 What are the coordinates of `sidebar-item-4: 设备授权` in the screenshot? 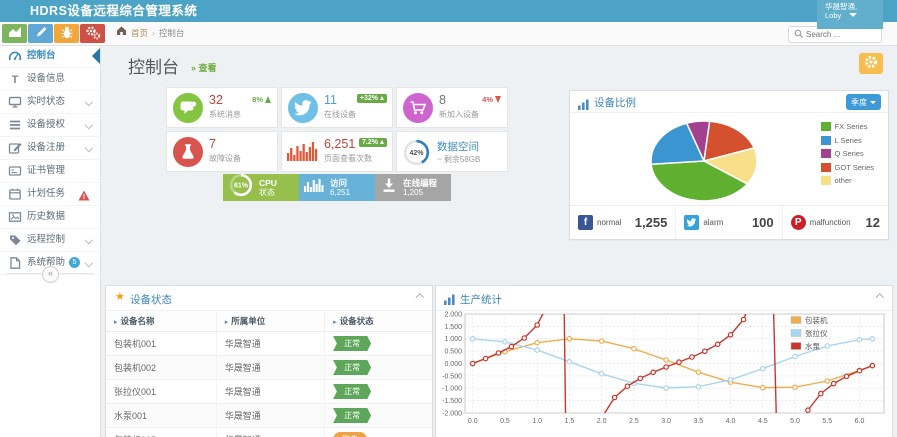 It's located at (50, 125).